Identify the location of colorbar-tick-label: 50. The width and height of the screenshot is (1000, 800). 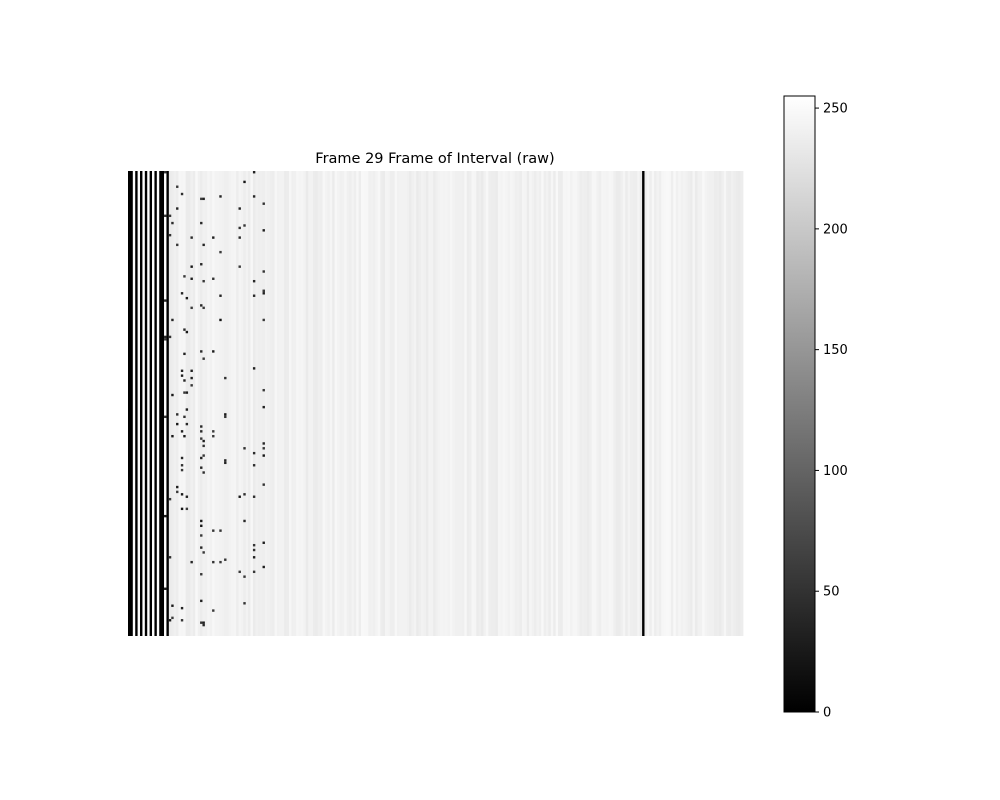
(831, 592).